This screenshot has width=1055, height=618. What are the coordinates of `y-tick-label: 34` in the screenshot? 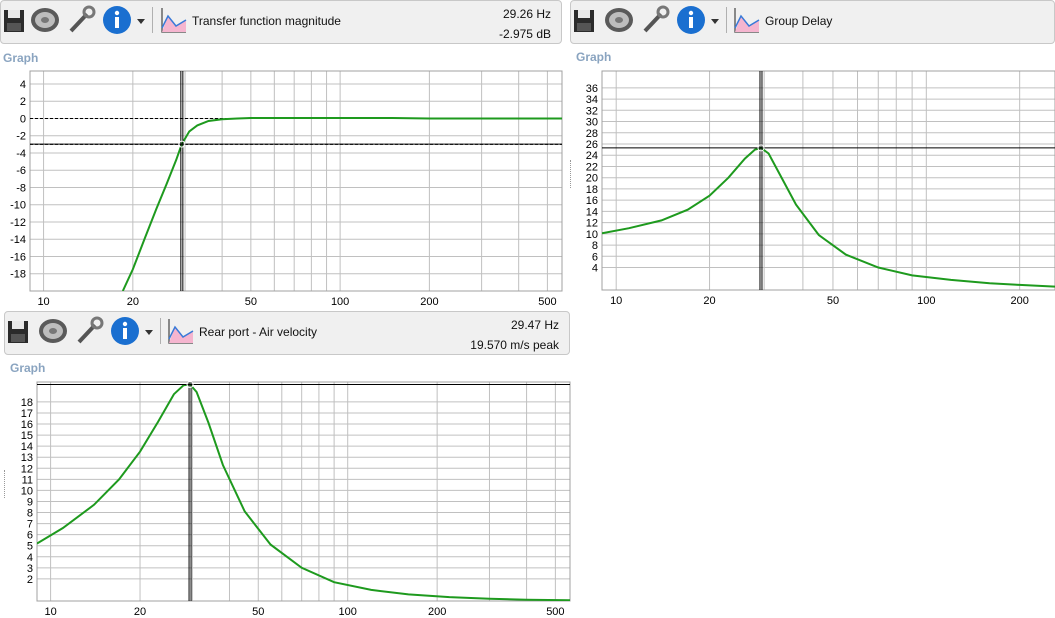 It's located at (592, 100).